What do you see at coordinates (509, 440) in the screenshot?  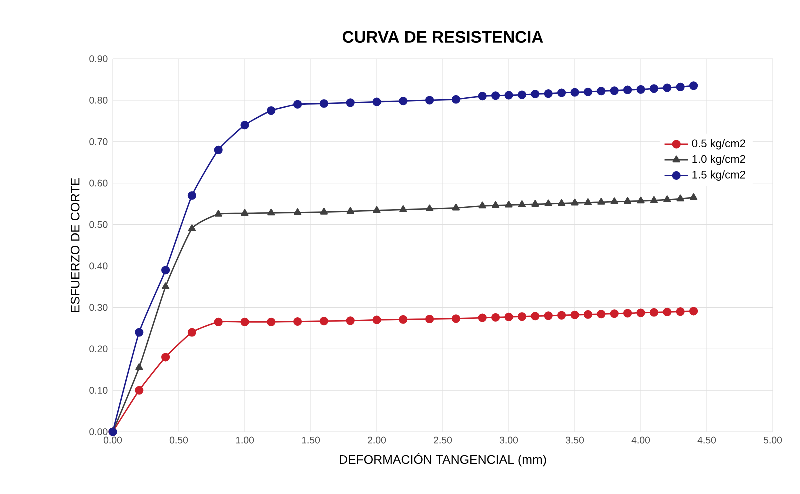 I see `x-tick-label: 3.00` at bounding box center [509, 440].